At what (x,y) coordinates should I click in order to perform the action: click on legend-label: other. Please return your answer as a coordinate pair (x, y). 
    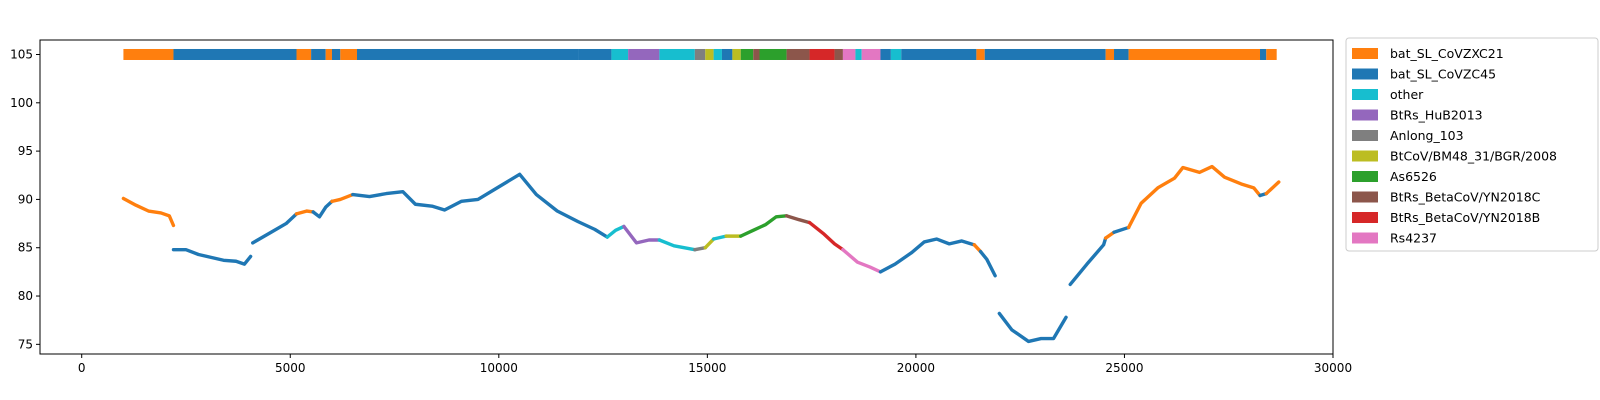
    Looking at the image, I should click on (1407, 94).